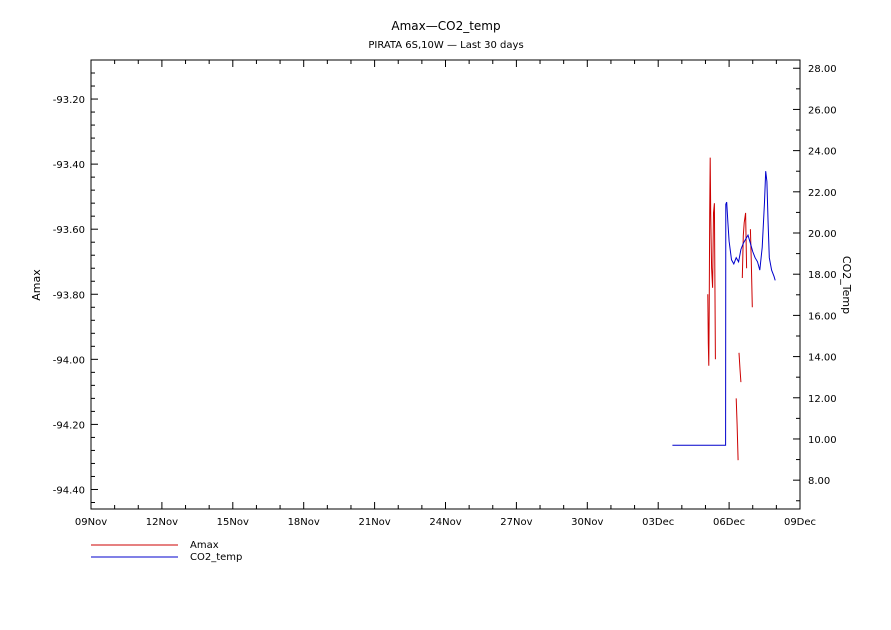 The image size is (891, 630). Describe the element at coordinates (729, 522) in the screenshot. I see `x-tick-label: 06Dec` at that location.